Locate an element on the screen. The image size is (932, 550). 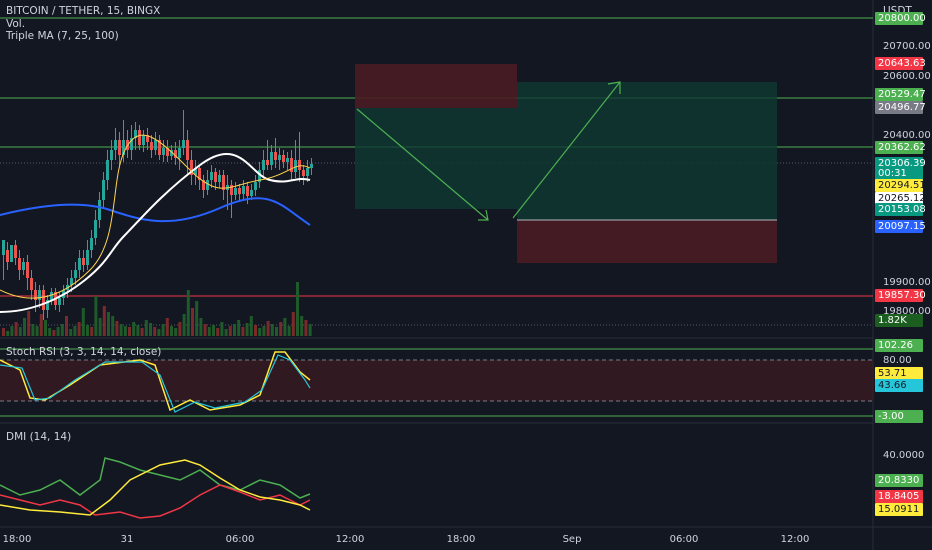
stoch-d-line is located at coordinates (155, 383).